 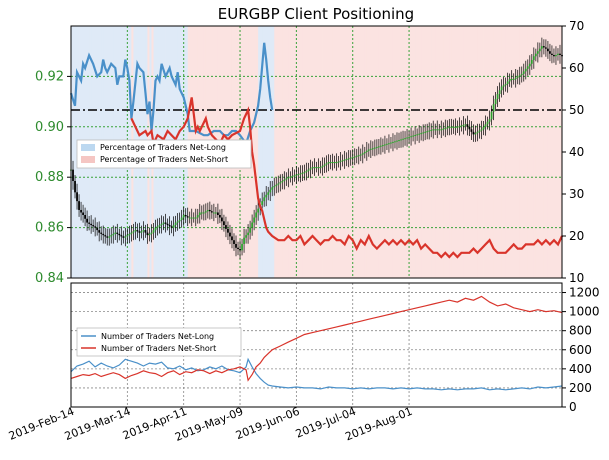 What do you see at coordinates (316, 374) in the screenshot?
I see `num-net-long-line` at bounding box center [316, 374].